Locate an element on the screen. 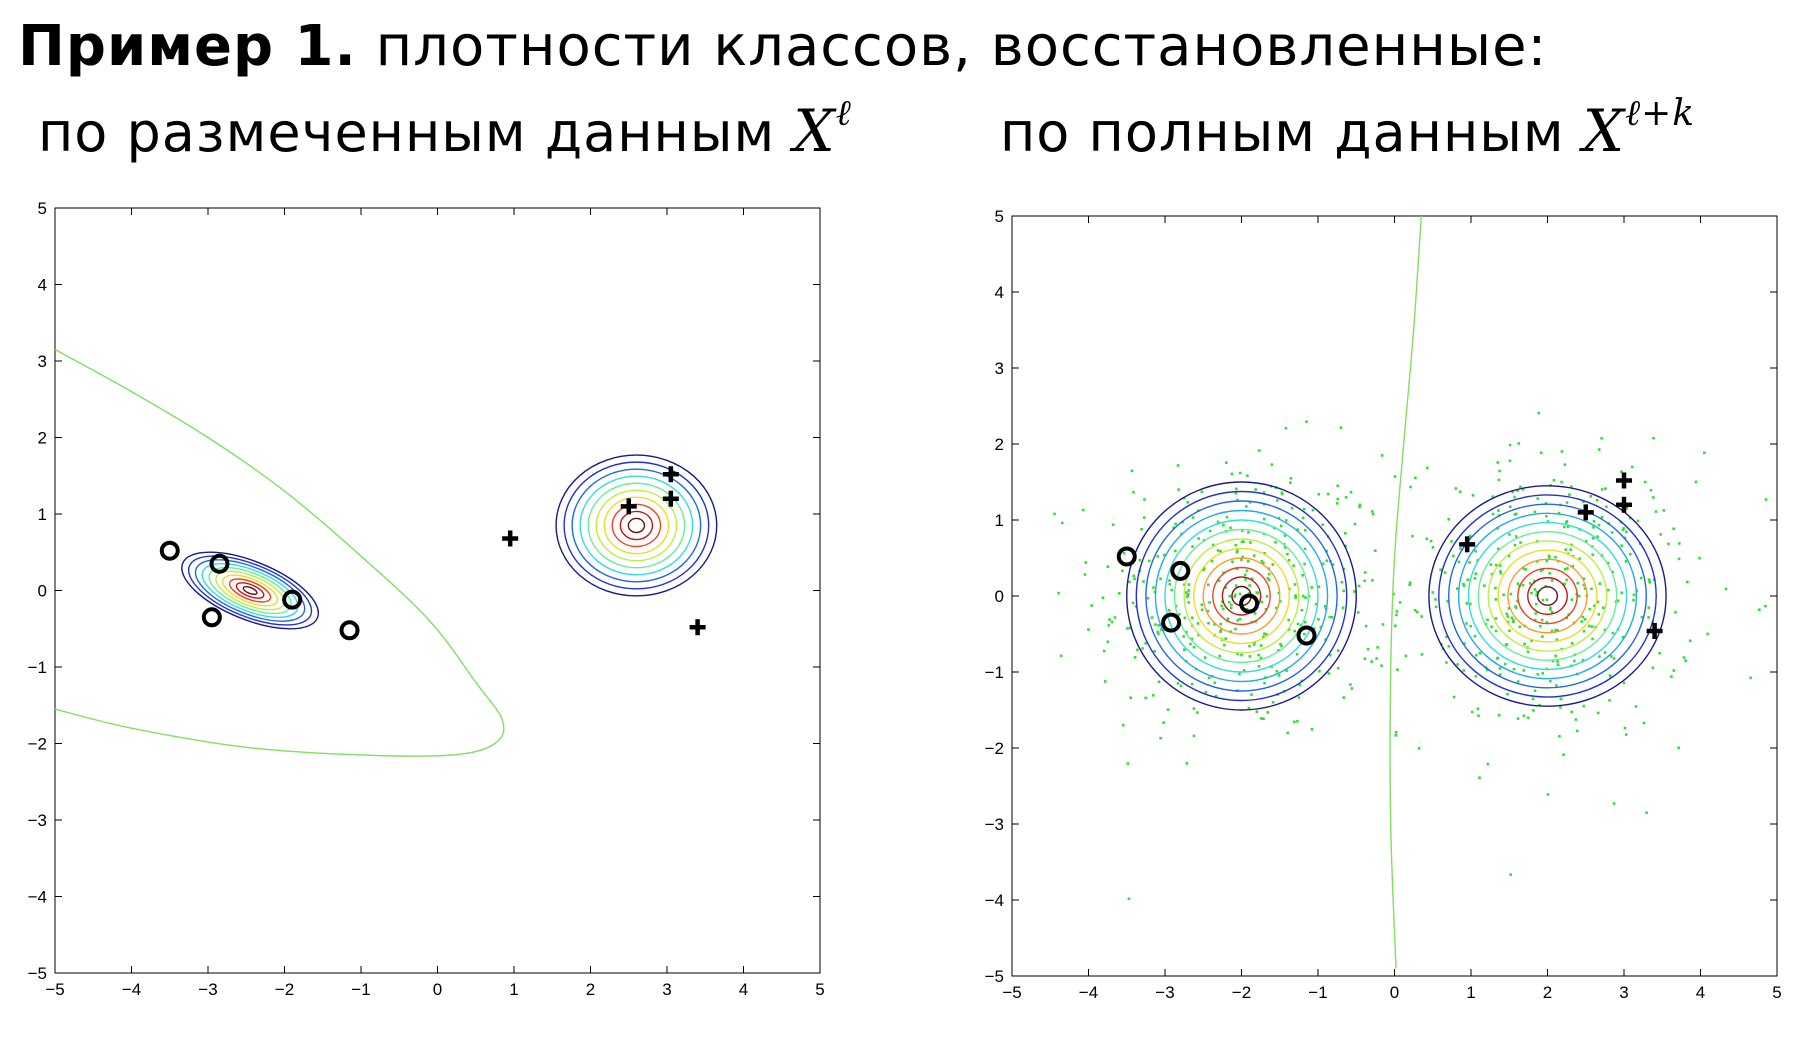 This screenshot has width=1804, height=1038. right-density-contour-class-o is located at coordinates (1241, 596).